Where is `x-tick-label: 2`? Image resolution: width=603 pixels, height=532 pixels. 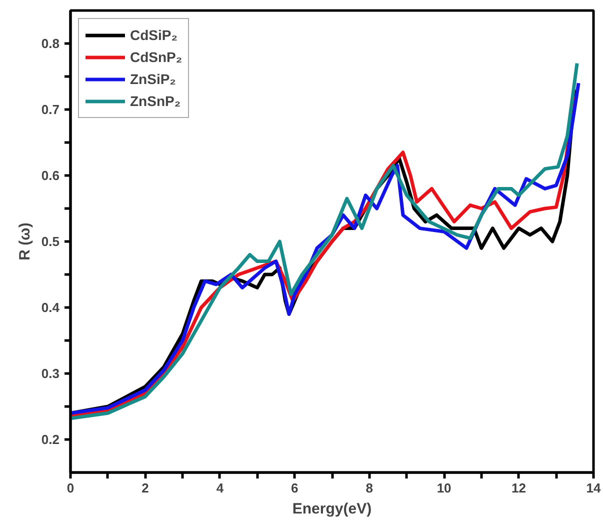 x-tick-label: 2 is located at coordinates (145, 488).